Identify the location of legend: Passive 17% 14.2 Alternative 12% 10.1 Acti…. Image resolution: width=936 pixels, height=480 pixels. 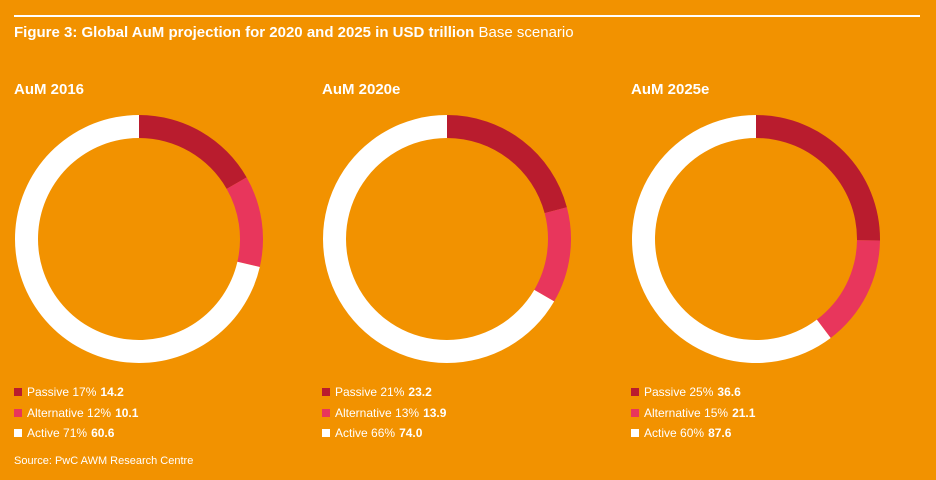
(76, 413).